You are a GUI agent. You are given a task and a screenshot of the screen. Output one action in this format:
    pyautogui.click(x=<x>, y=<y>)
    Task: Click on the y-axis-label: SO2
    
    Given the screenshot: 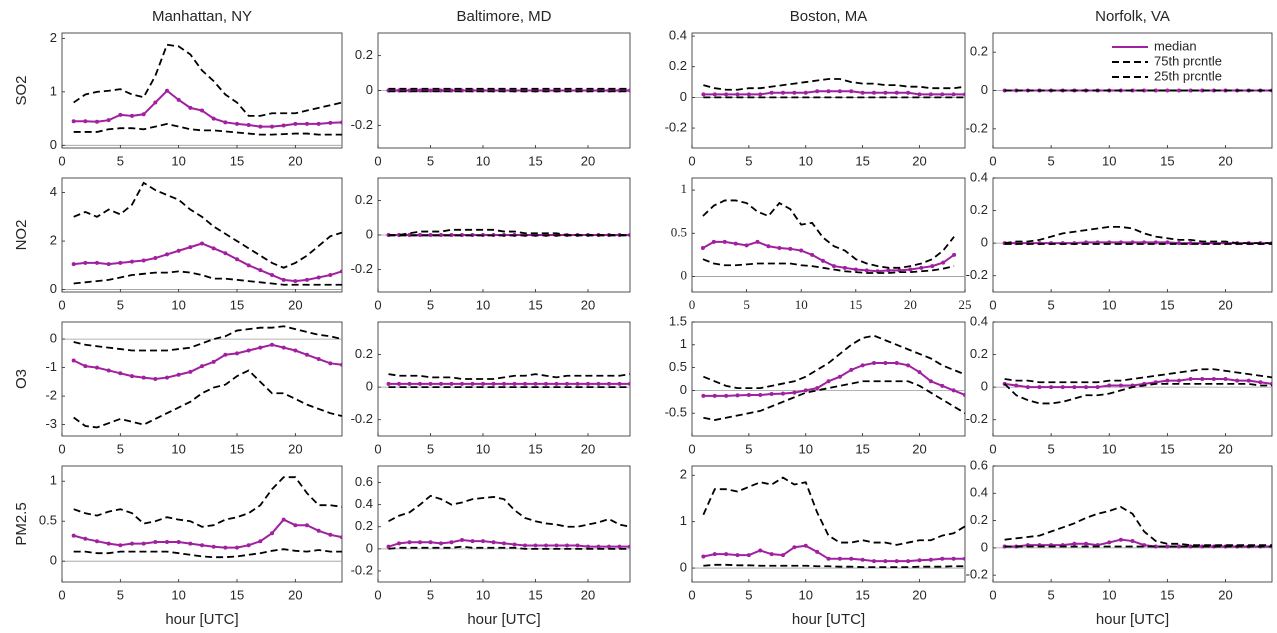 What is the action you would take?
    pyautogui.click(x=21, y=90)
    